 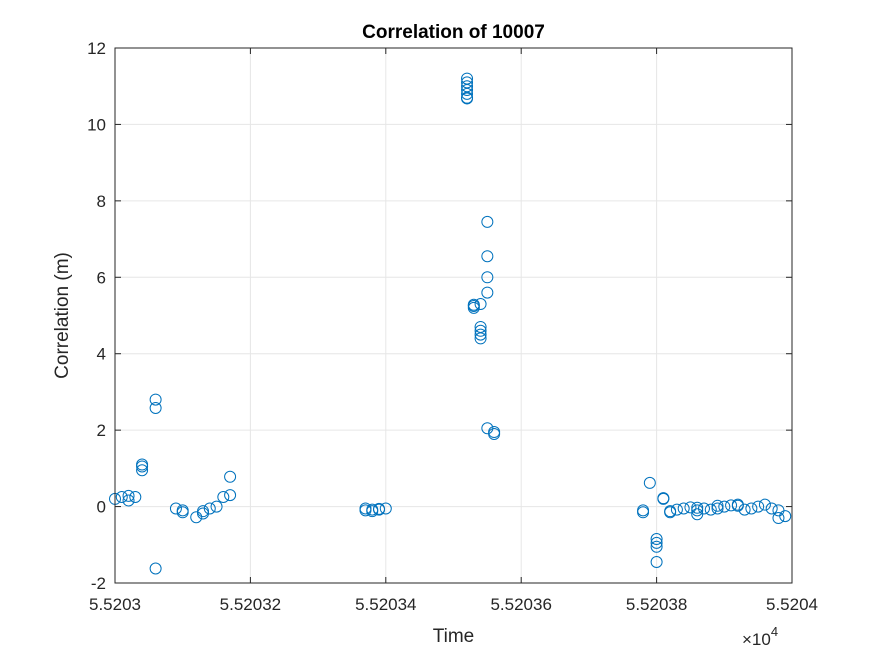 What do you see at coordinates (756, 639) in the screenshot?
I see `x-exponent-base: ×10` at bounding box center [756, 639].